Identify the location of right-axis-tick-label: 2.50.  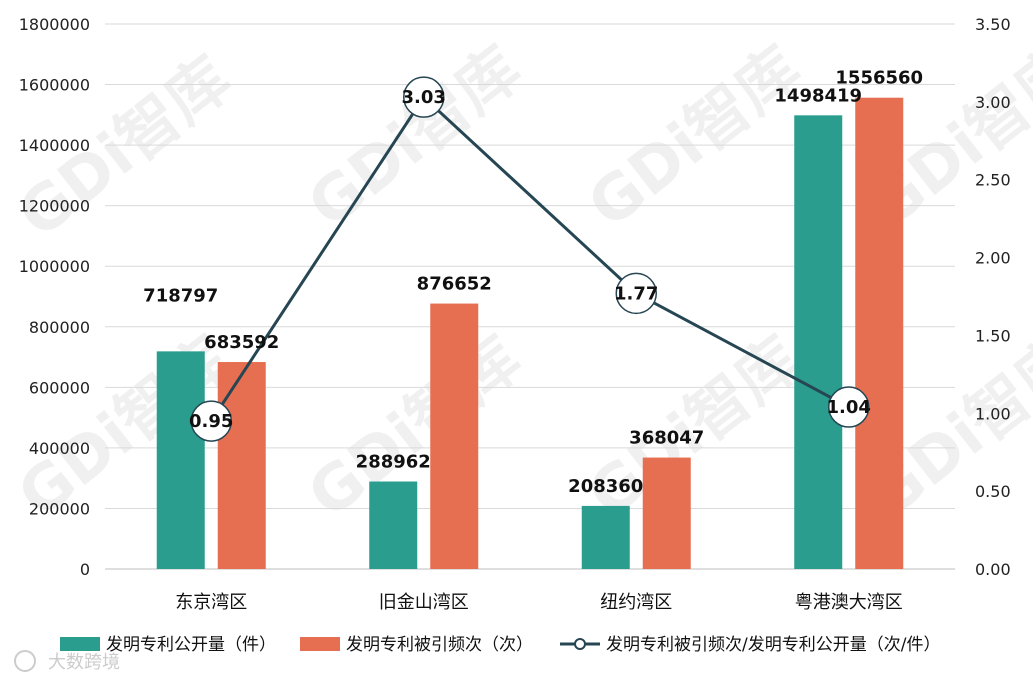
(993, 180).